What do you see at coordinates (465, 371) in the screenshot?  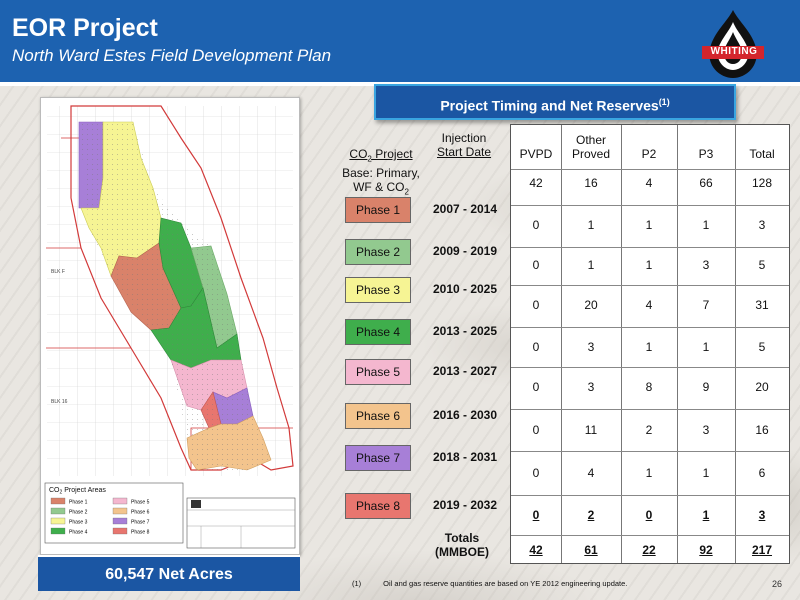 I see `phase-dates-5: 2013 - 2027` at bounding box center [465, 371].